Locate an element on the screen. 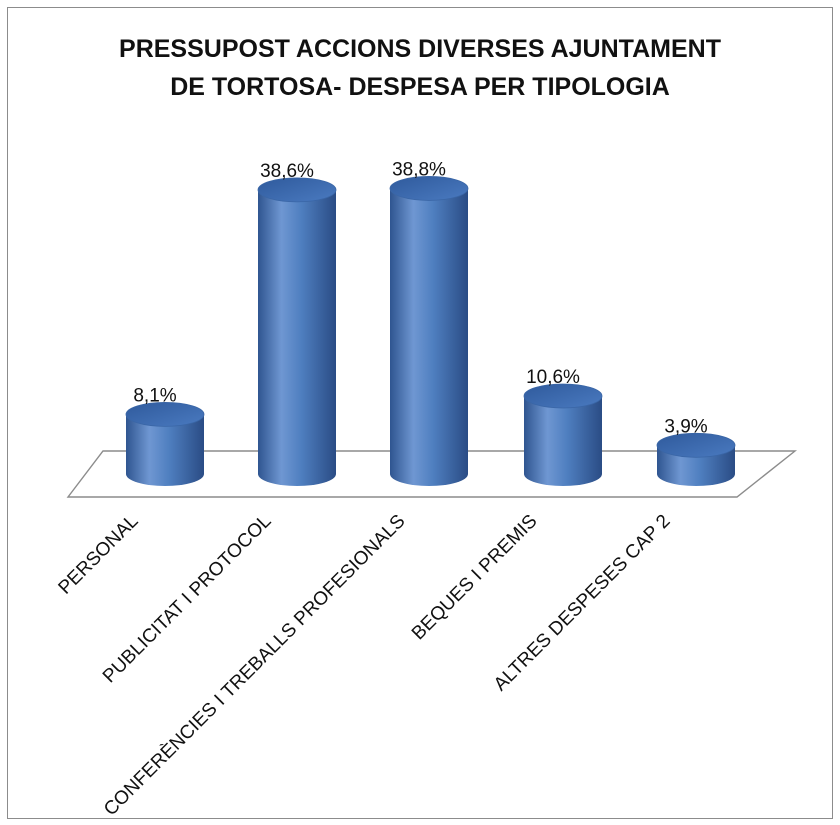 The height and width of the screenshot is (825, 840). bar-1-body is located at coordinates (165, 450).